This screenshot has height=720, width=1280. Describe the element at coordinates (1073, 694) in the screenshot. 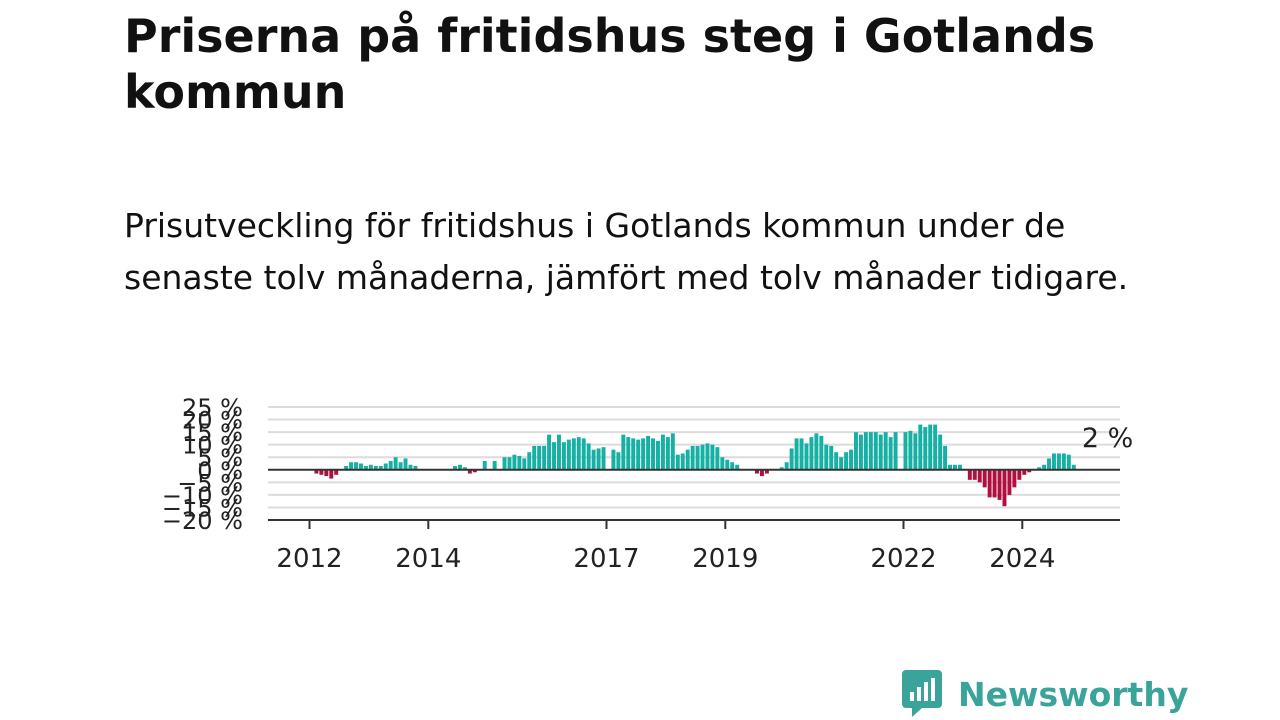

I see `brand-name: Newsworthy` at that location.